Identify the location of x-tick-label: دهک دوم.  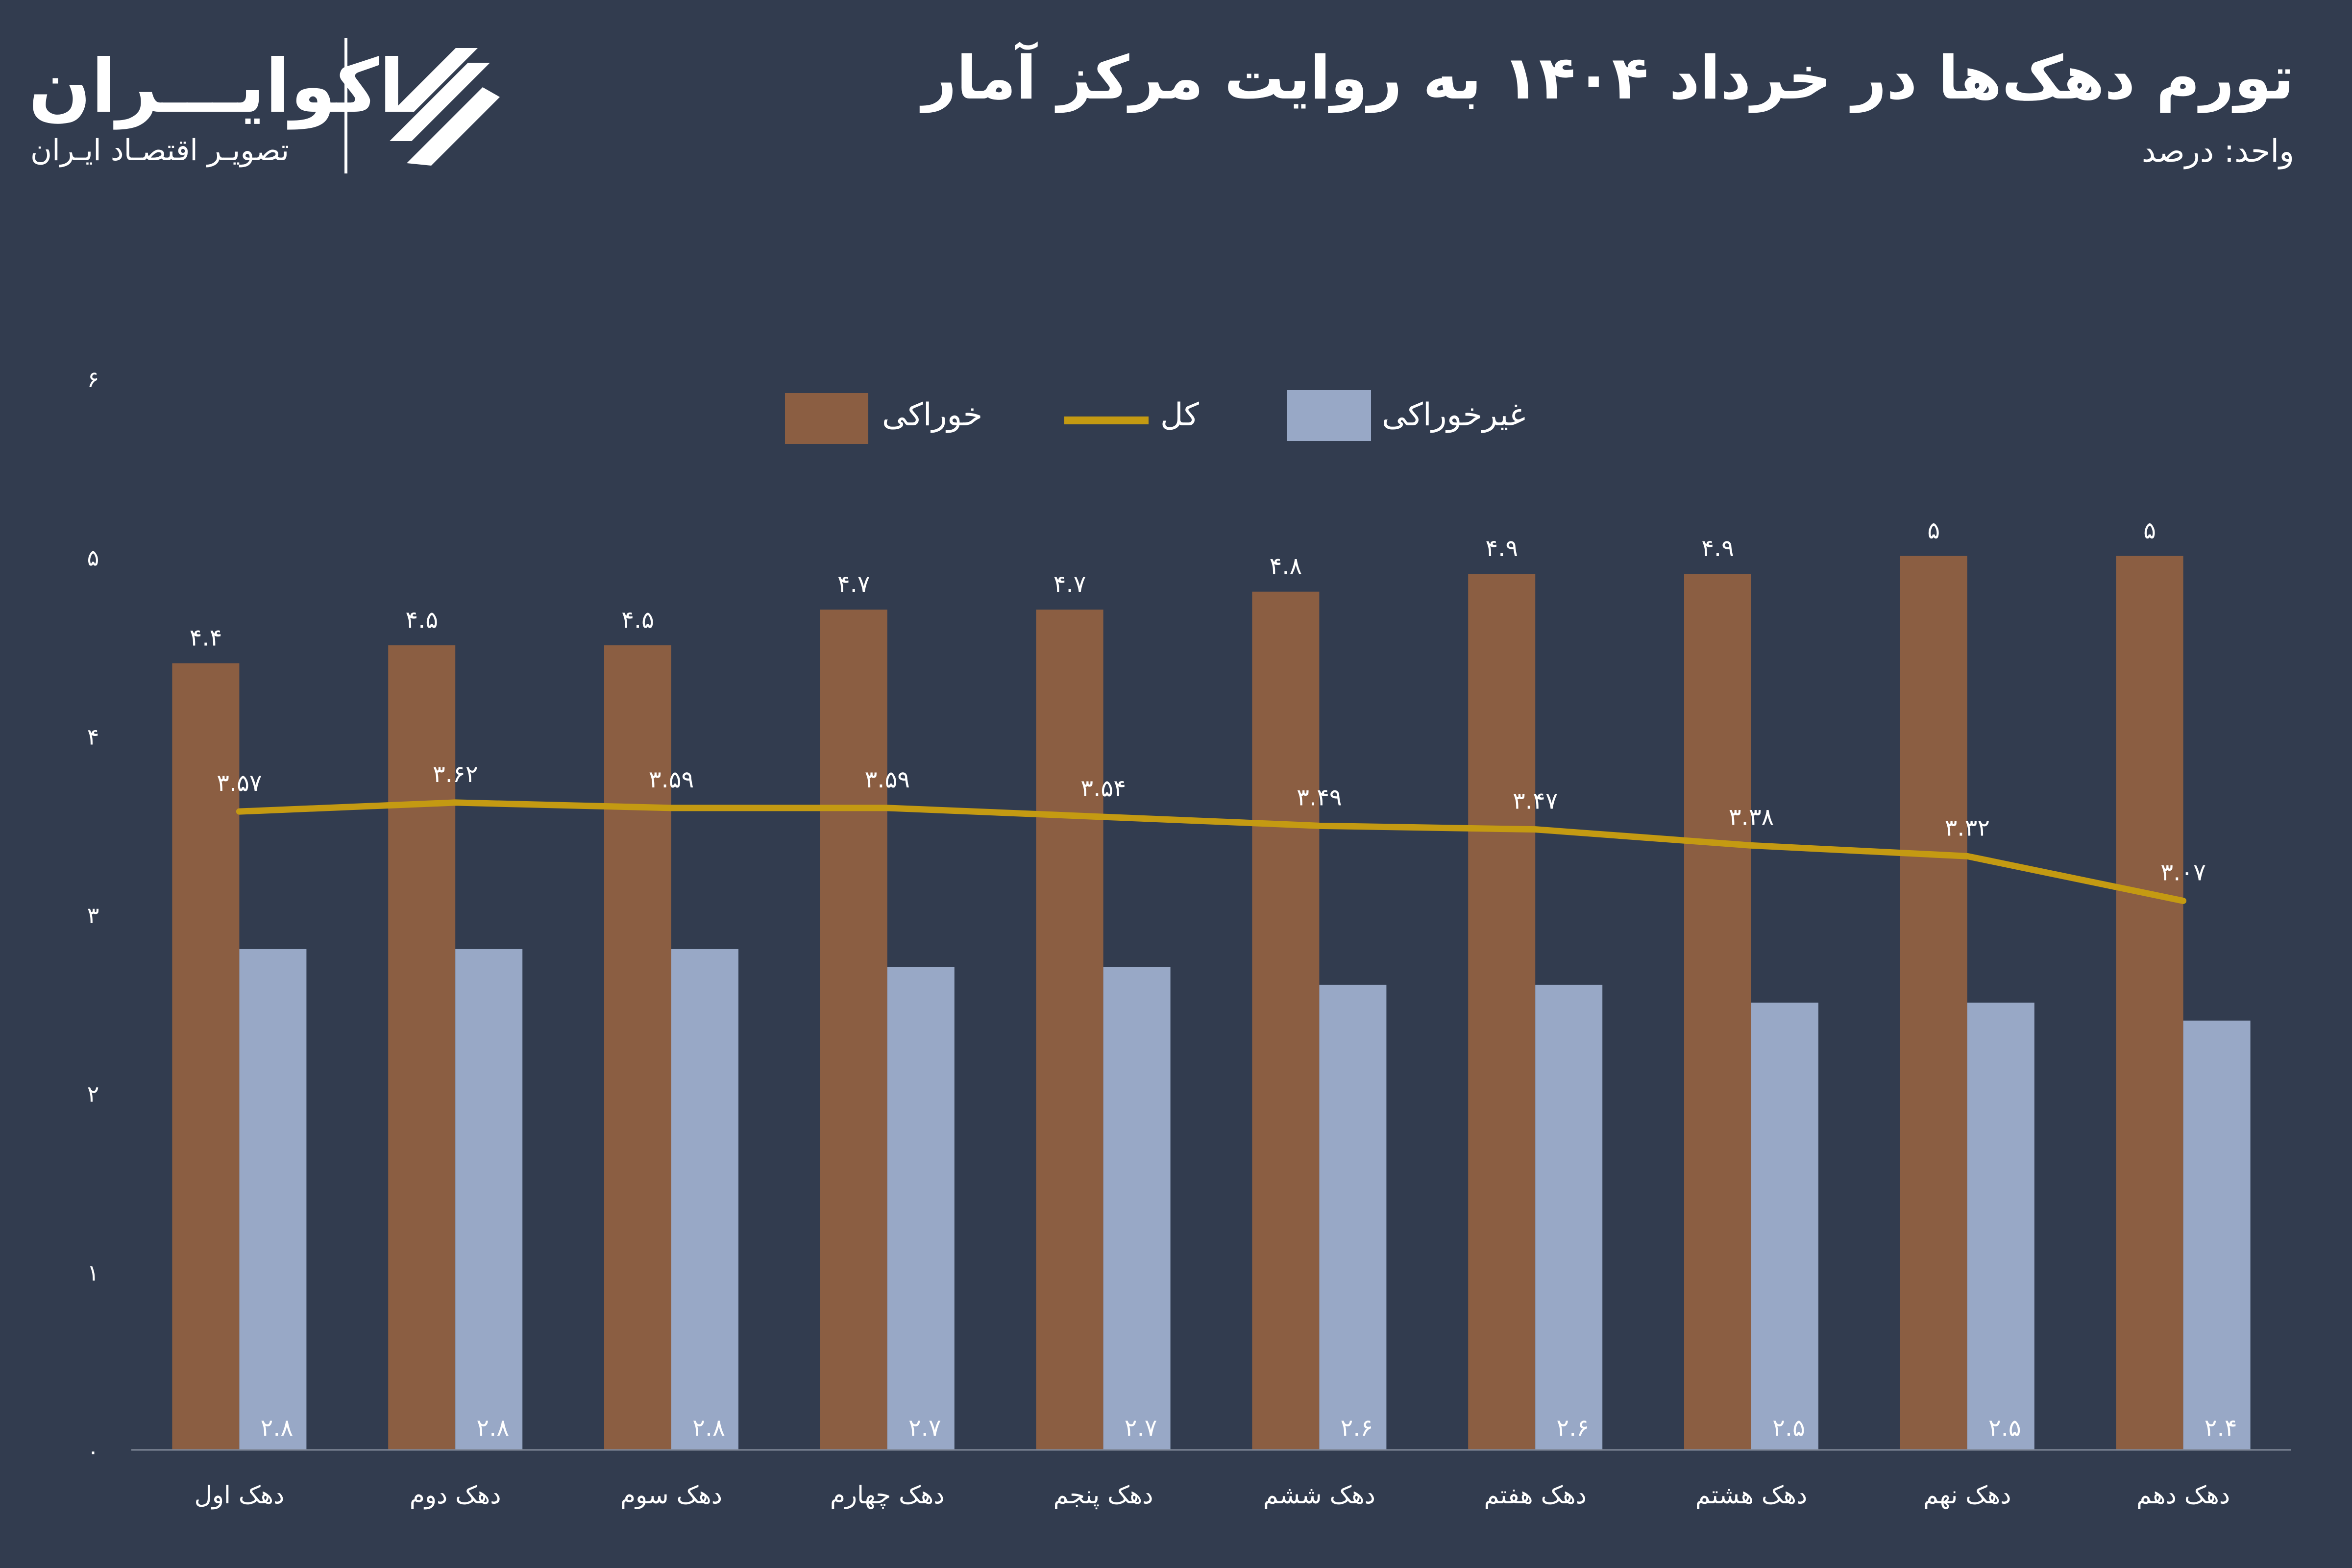
(455, 1495).